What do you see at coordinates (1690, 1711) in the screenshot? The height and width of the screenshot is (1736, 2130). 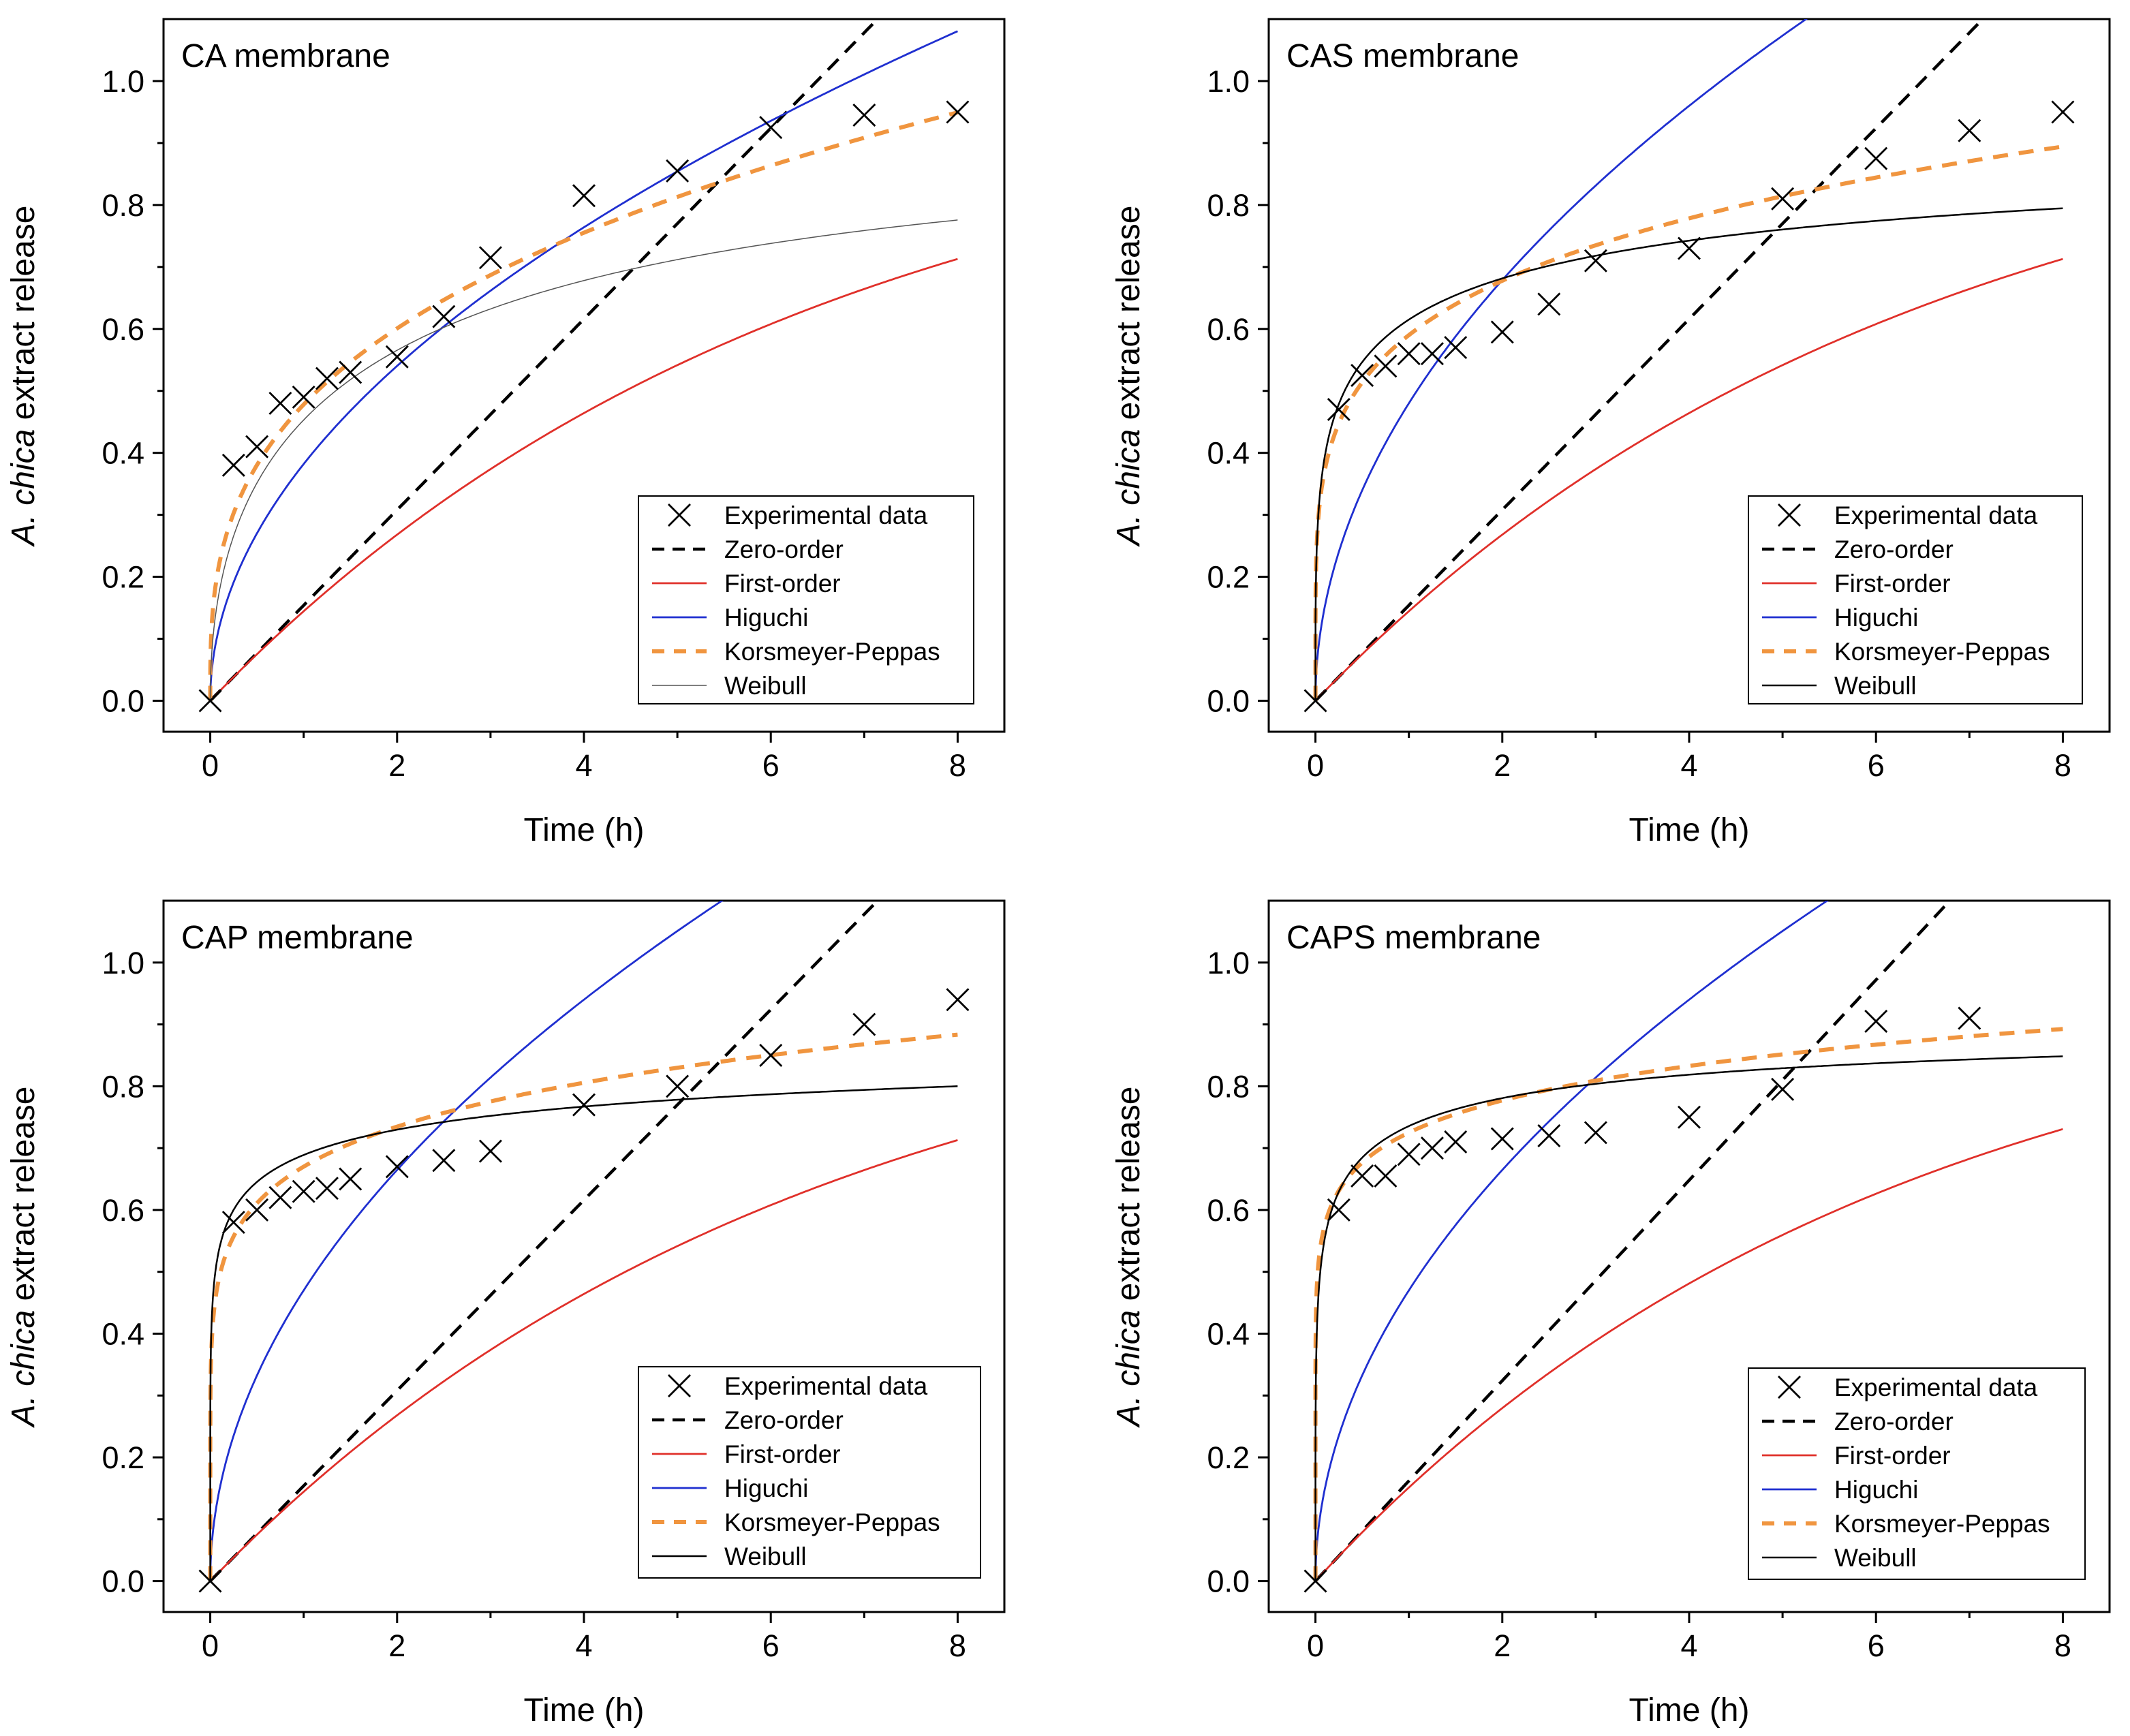 I see `x-axis-label: Time (h)` at bounding box center [1690, 1711].